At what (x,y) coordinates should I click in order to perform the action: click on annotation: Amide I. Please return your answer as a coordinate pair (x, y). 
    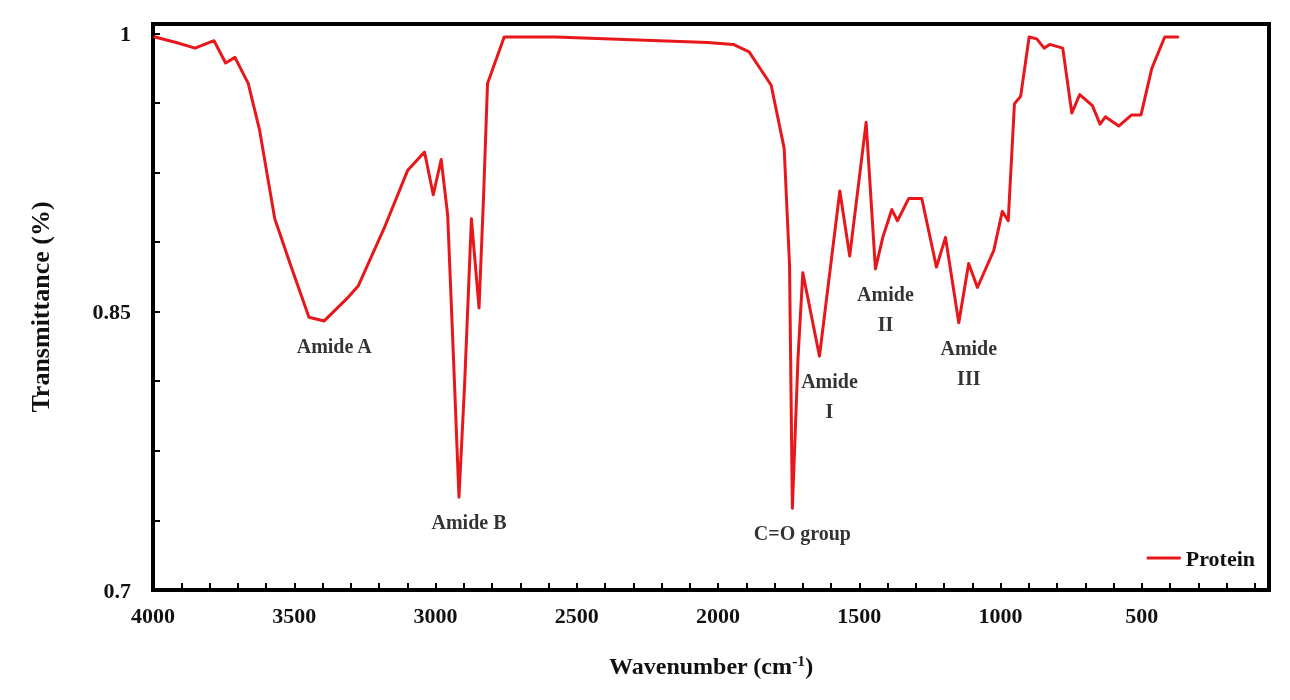
    Looking at the image, I should click on (829, 396).